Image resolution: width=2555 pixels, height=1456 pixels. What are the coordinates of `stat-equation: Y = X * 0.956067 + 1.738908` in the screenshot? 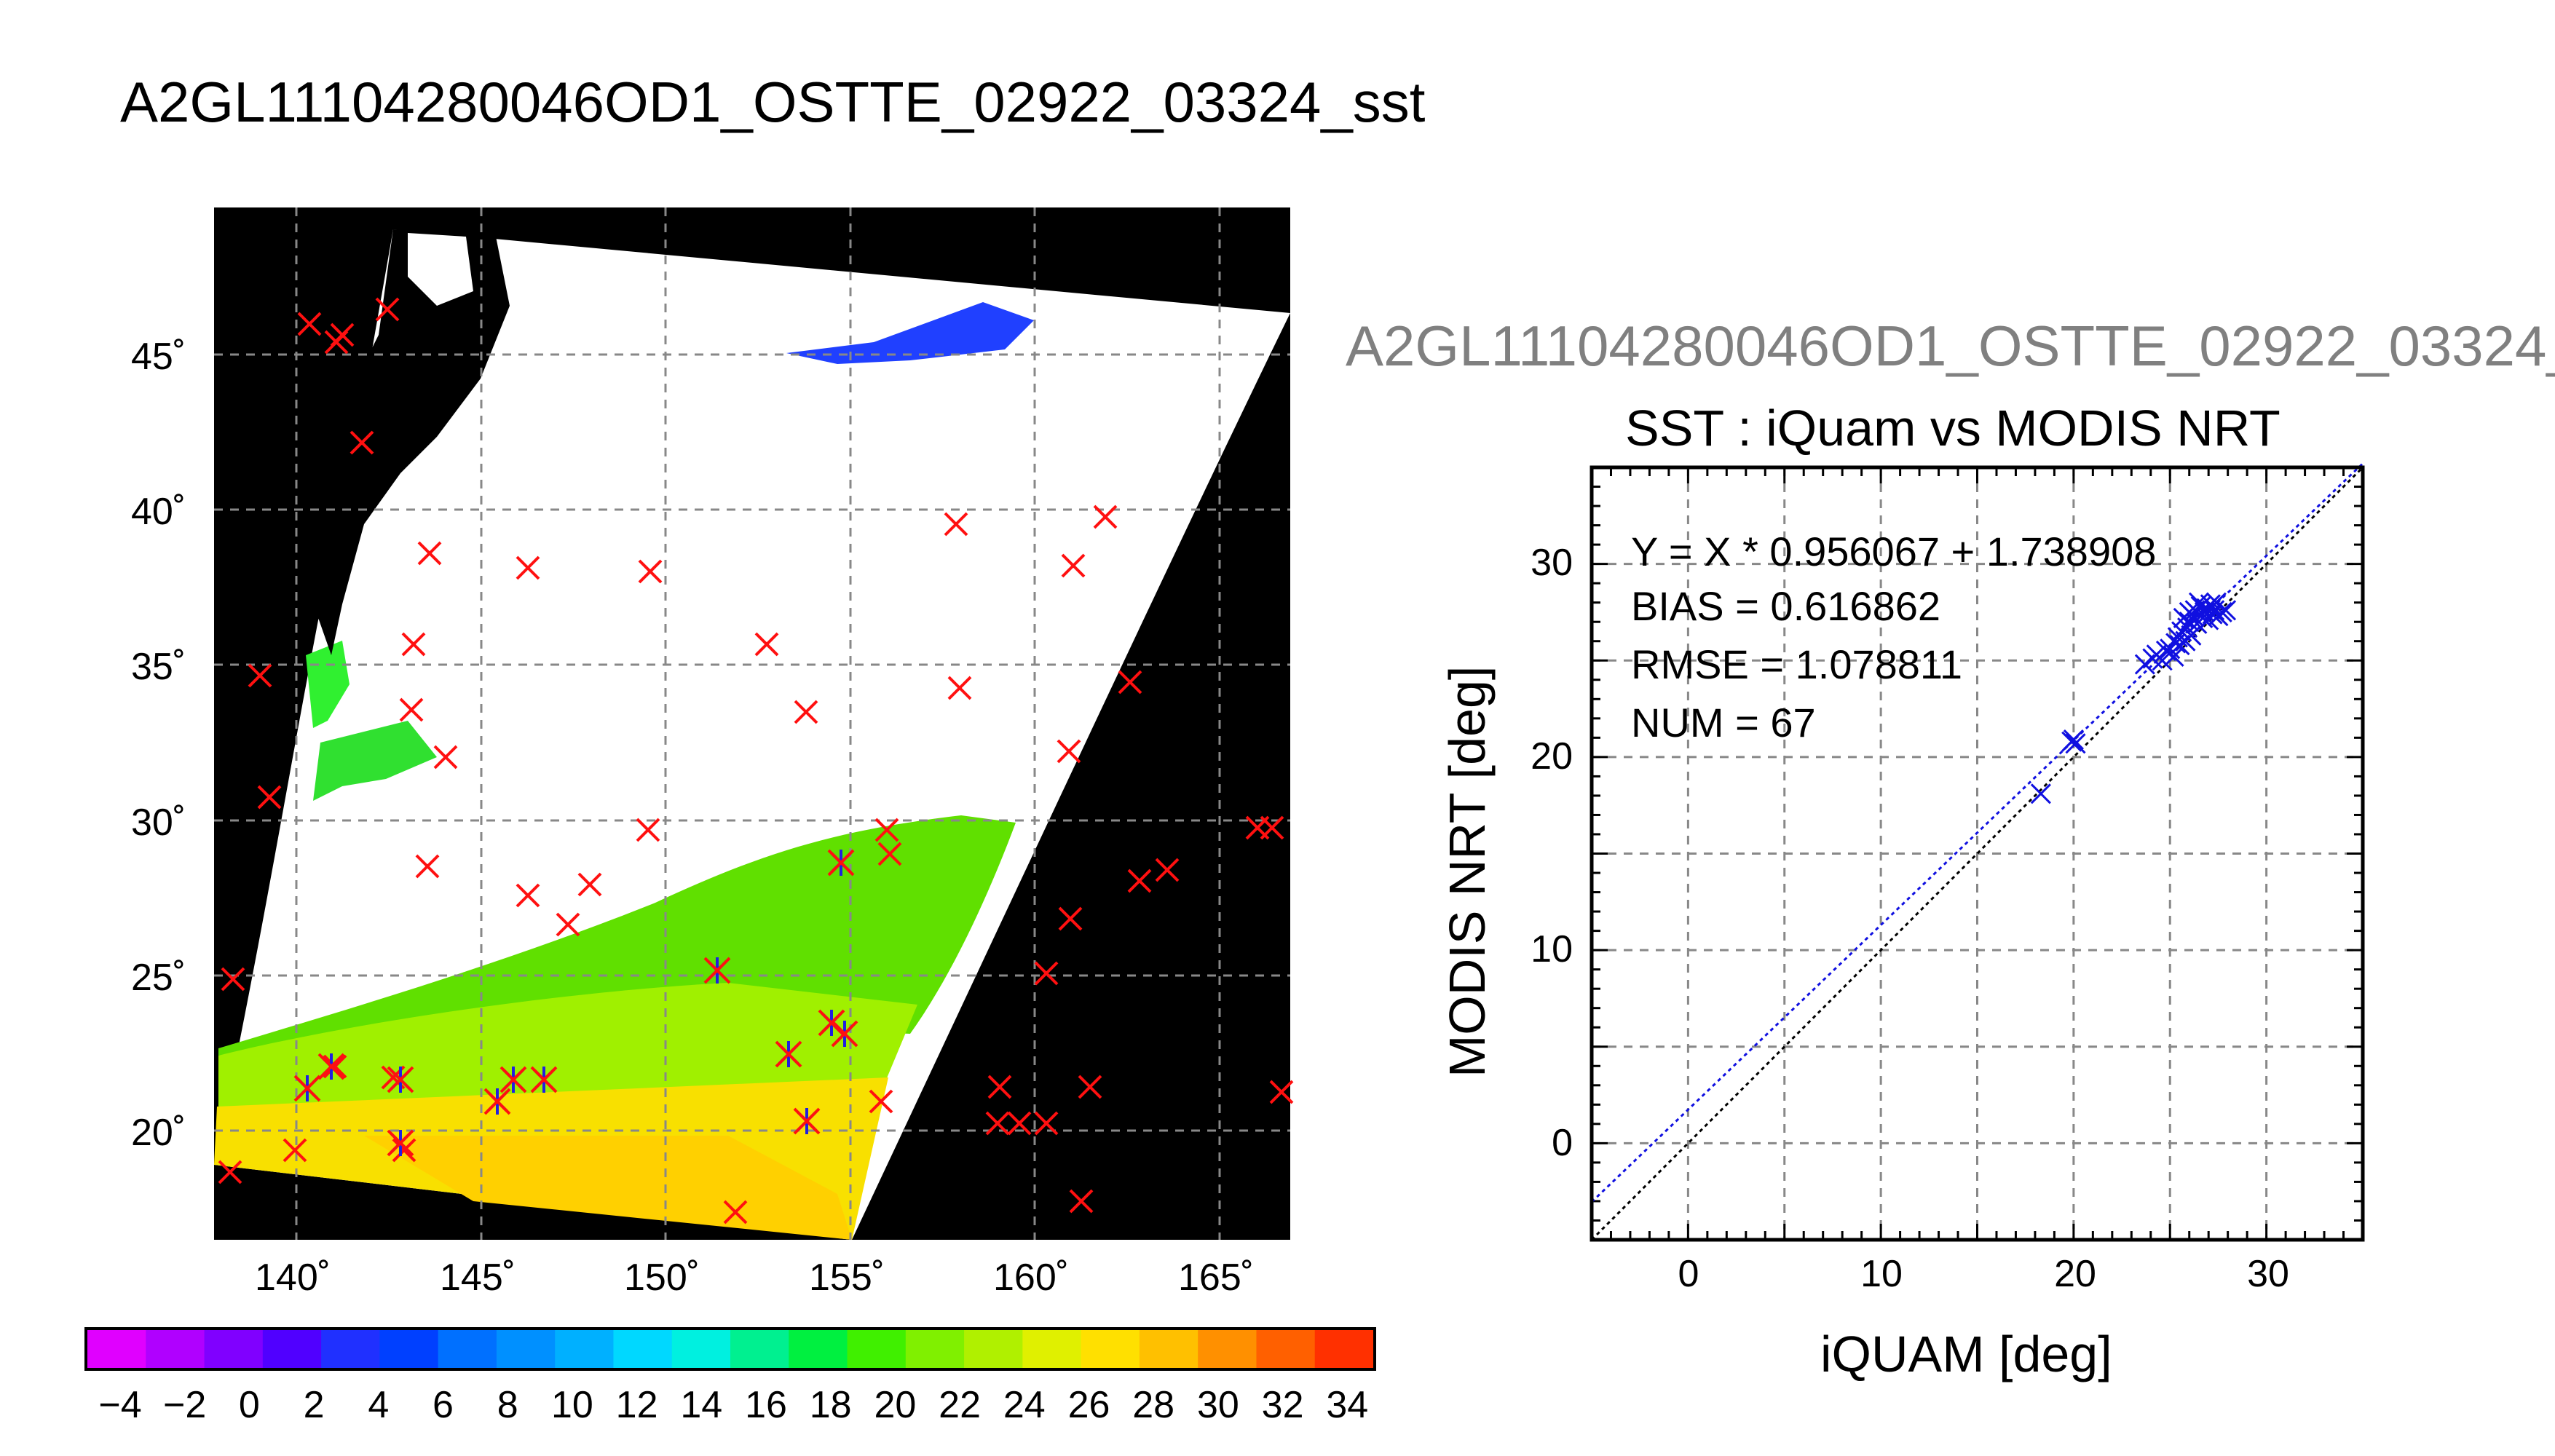 It's located at (1894, 551).